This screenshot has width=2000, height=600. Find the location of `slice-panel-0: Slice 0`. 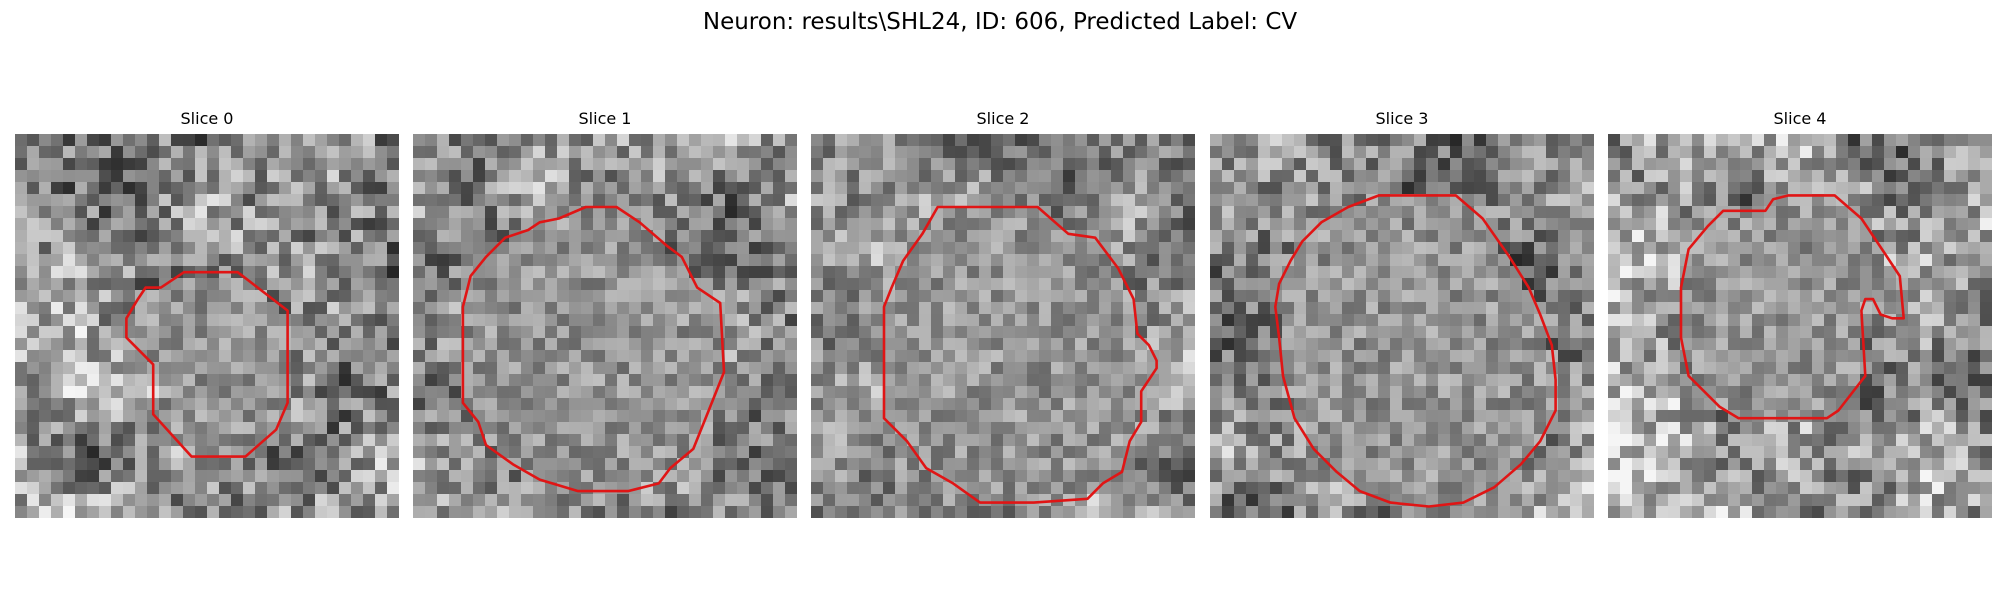

slice-panel-0: Slice 0 is located at coordinates (207, 313).